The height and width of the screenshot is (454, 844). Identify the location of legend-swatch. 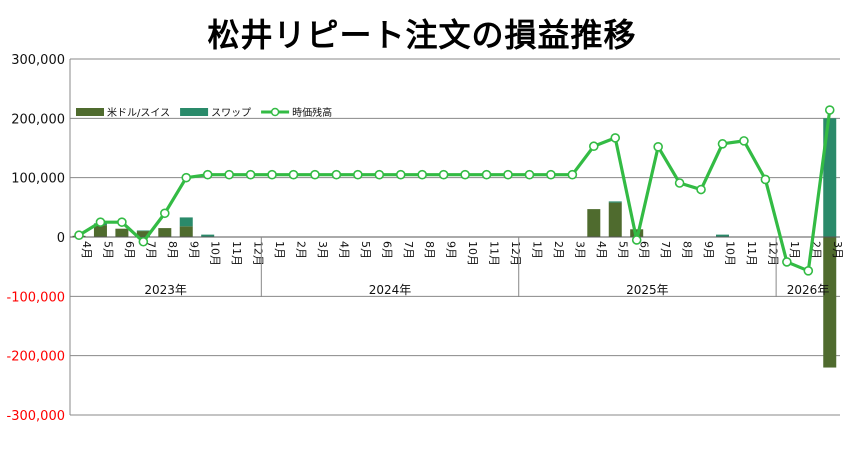
(90, 112).